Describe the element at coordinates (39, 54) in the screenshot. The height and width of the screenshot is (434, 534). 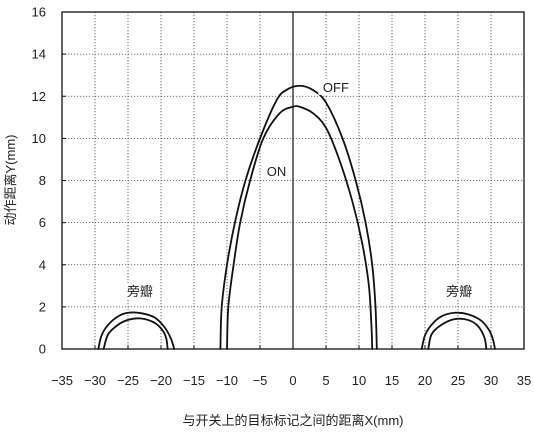
I see `y-tick-label: 14` at that location.